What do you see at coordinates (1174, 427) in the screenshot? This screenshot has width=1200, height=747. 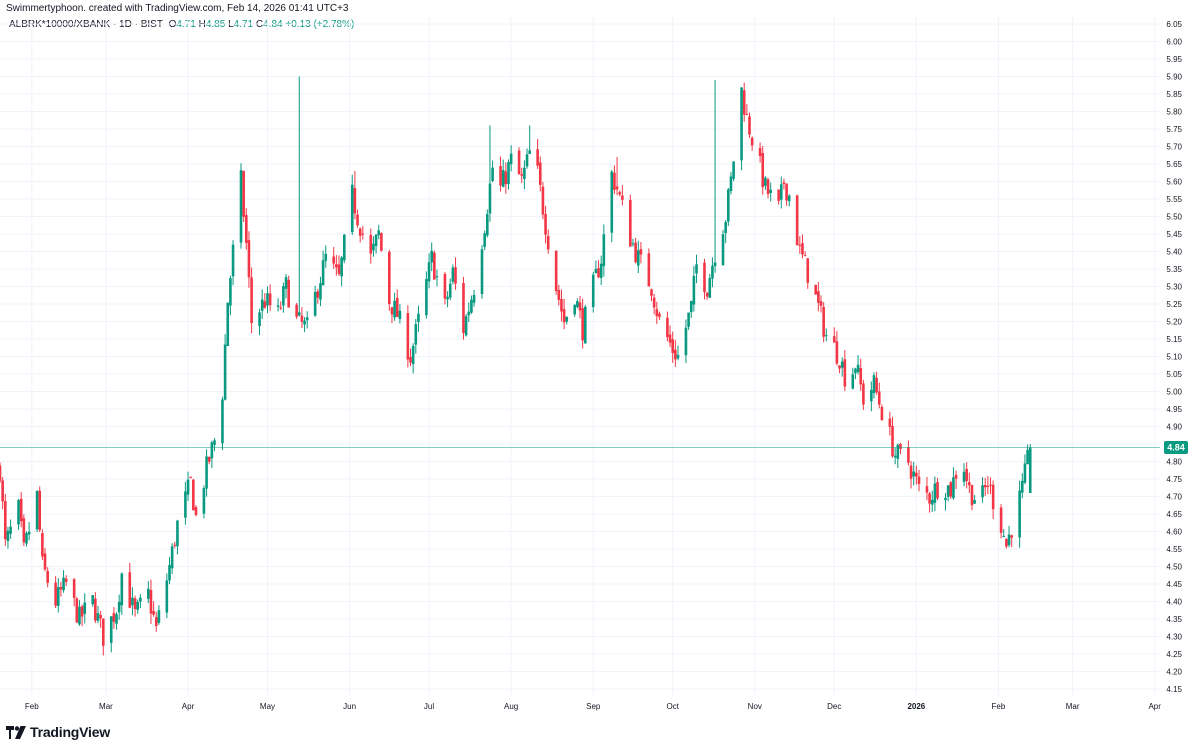 I see `y-tick-label: 4.90` at bounding box center [1174, 427].